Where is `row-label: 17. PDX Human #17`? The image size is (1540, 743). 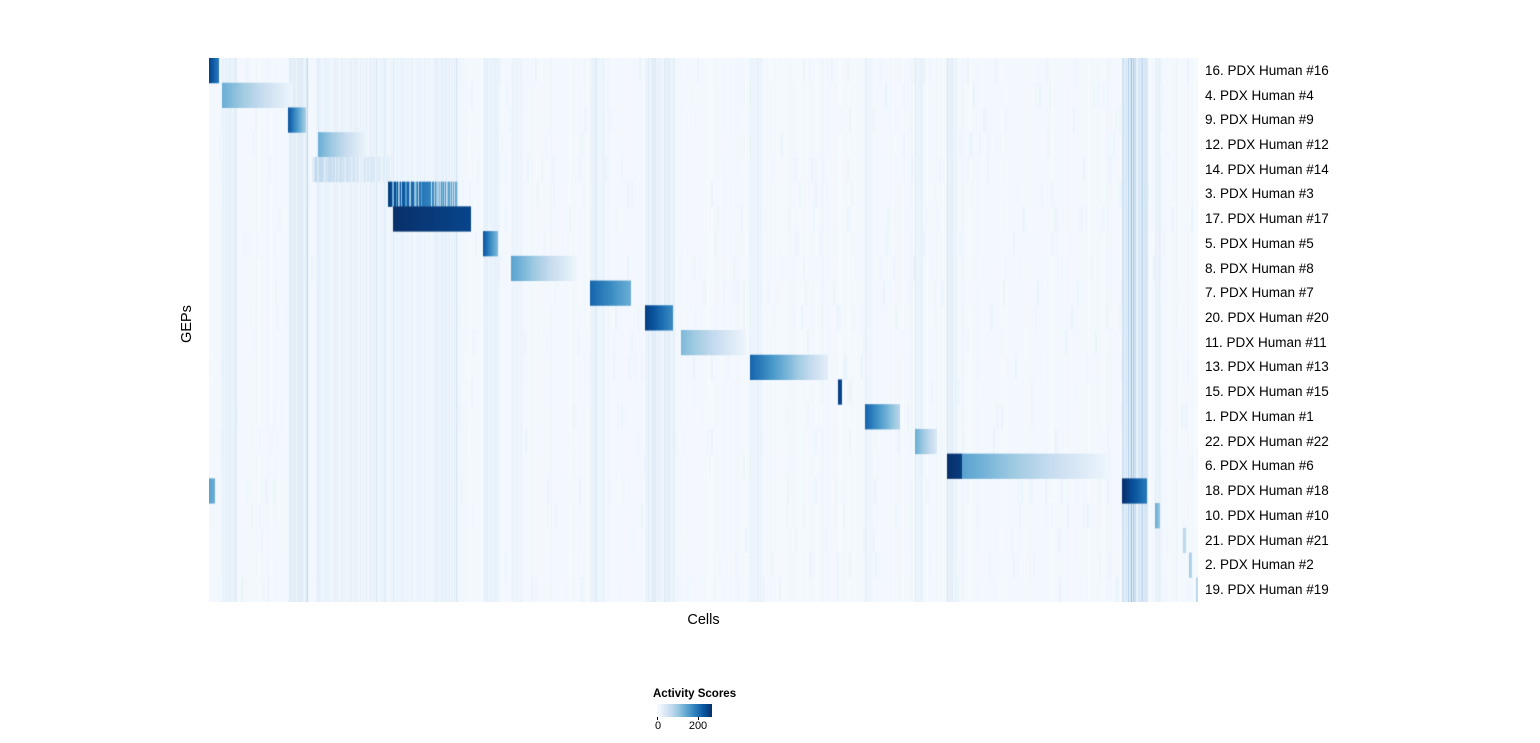
row-label: 17. PDX Human #17 is located at coordinates (1267, 219).